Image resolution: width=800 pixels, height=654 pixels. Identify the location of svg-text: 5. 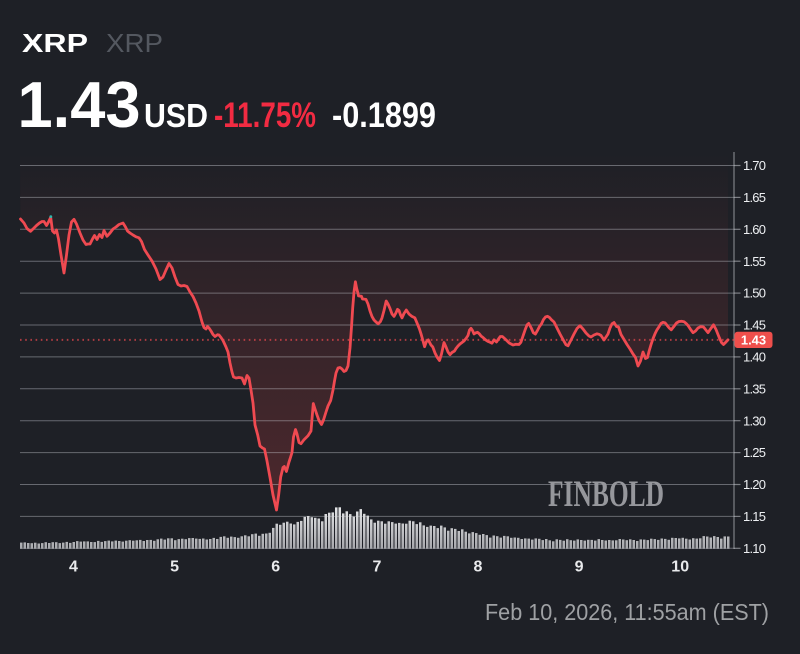
(174, 567).